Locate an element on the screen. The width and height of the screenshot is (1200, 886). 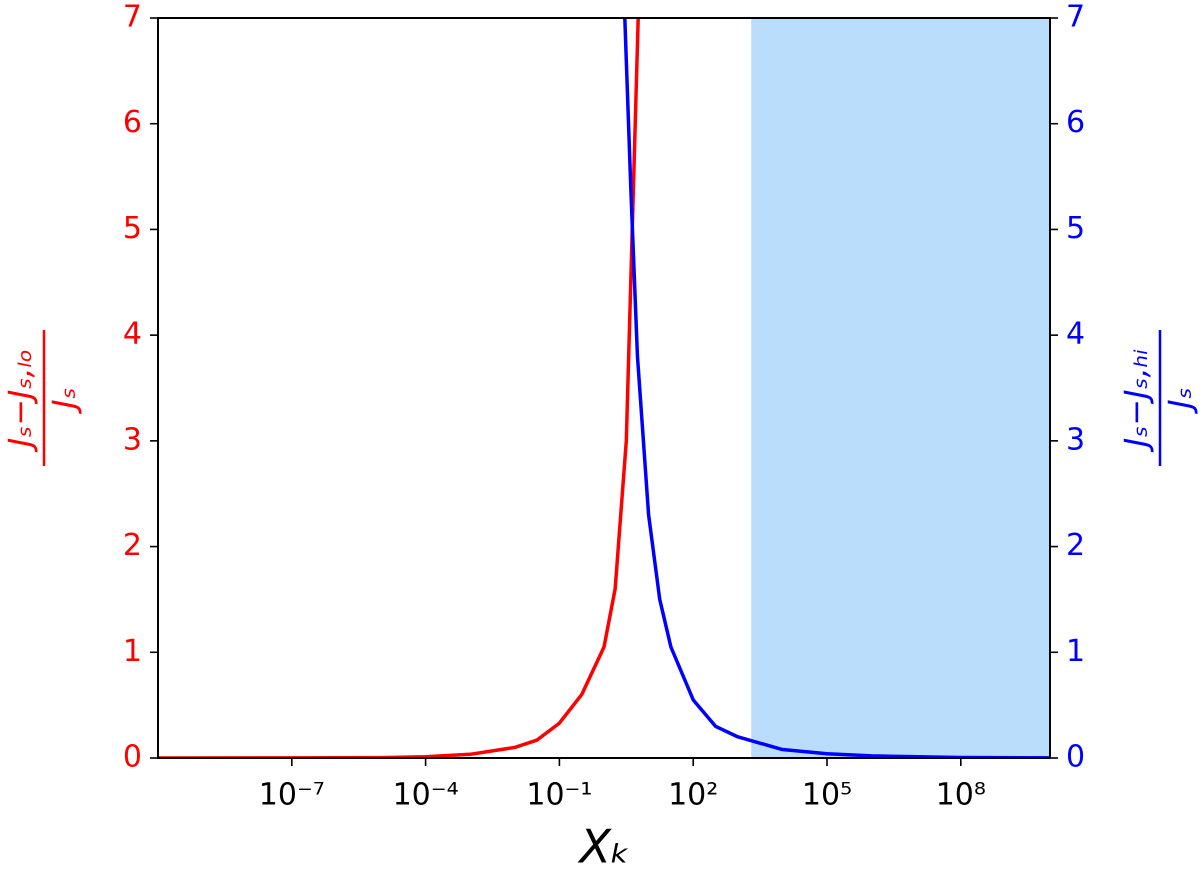
x-tick-label: 10⁵ is located at coordinates (827, 795).